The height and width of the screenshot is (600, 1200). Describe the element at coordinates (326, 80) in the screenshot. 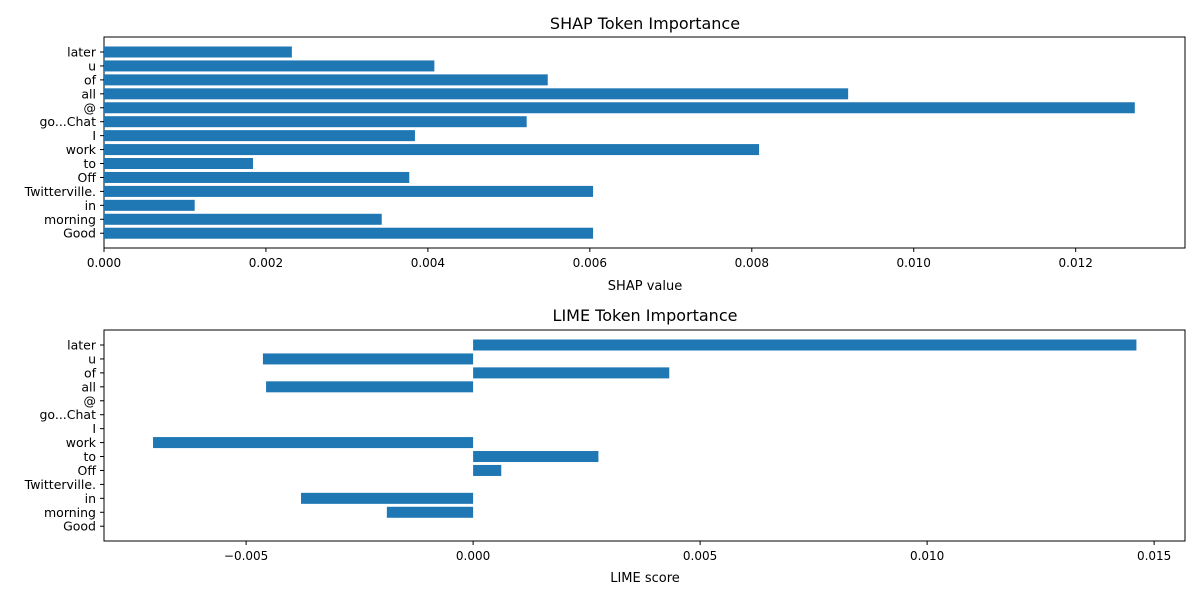

I see `shap-bar-of` at that location.